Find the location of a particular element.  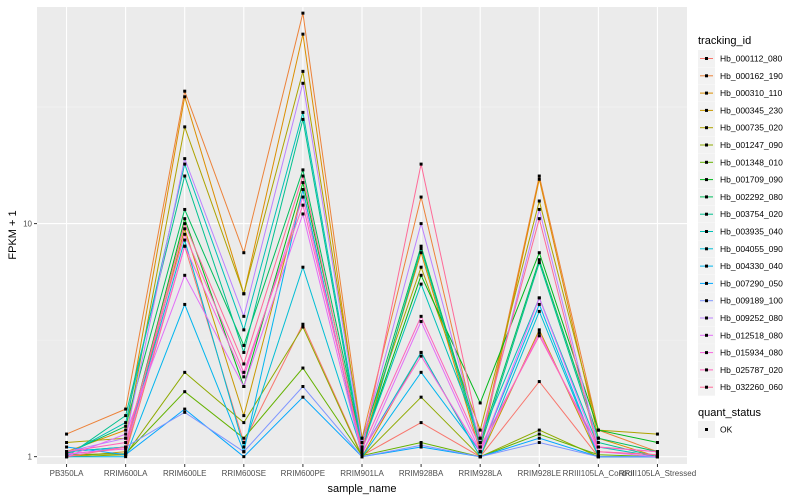

legend-item-label: Hb_012518_080 is located at coordinates (751, 335).